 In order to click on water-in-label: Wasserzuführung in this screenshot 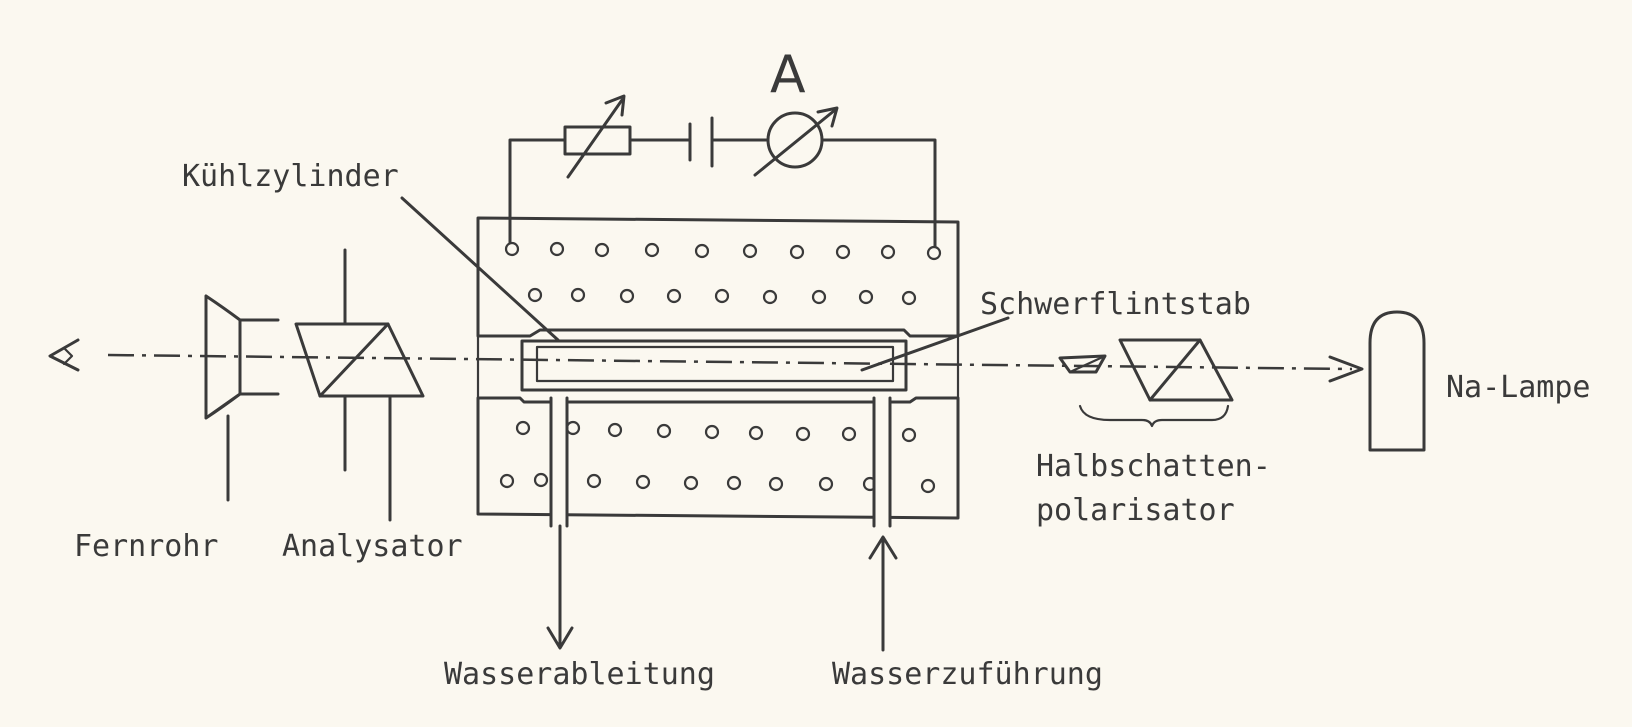, I will do `click(967, 674)`.